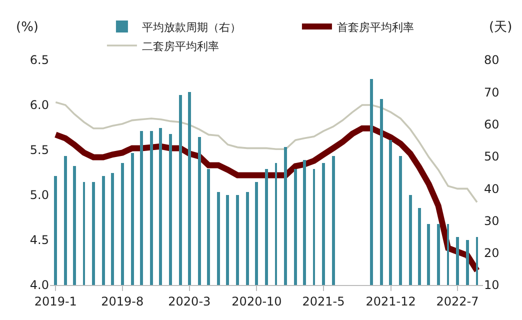 This screenshot has height=320, width=522. I want to click on y2-axis-title: (天), so click(500, 27).